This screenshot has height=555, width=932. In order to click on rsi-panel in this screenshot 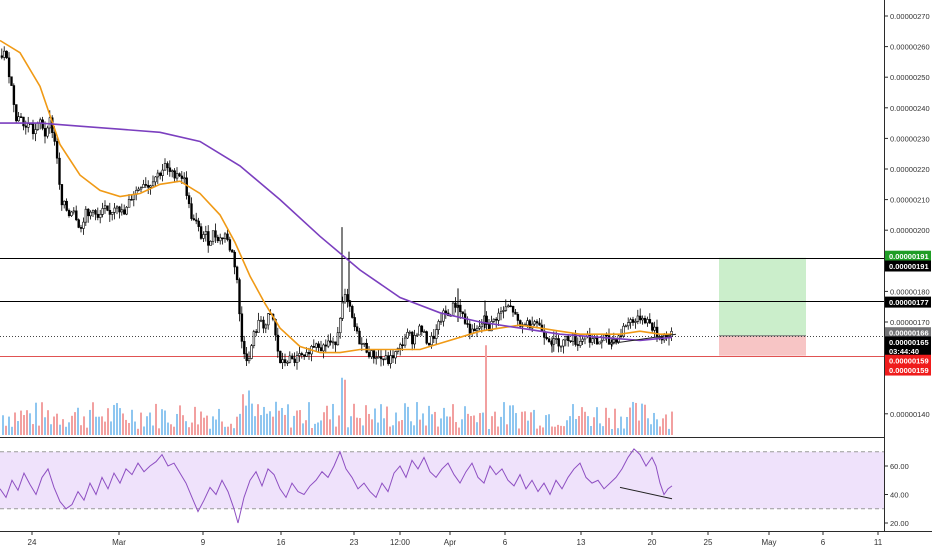, I will do `click(442, 486)`.